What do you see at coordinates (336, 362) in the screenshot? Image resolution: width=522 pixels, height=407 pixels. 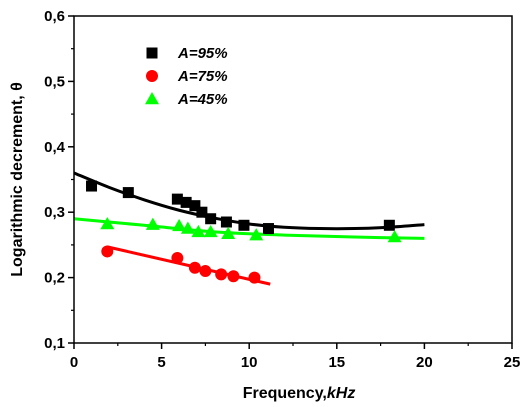 I see `x-tick-label: 15` at bounding box center [336, 362].